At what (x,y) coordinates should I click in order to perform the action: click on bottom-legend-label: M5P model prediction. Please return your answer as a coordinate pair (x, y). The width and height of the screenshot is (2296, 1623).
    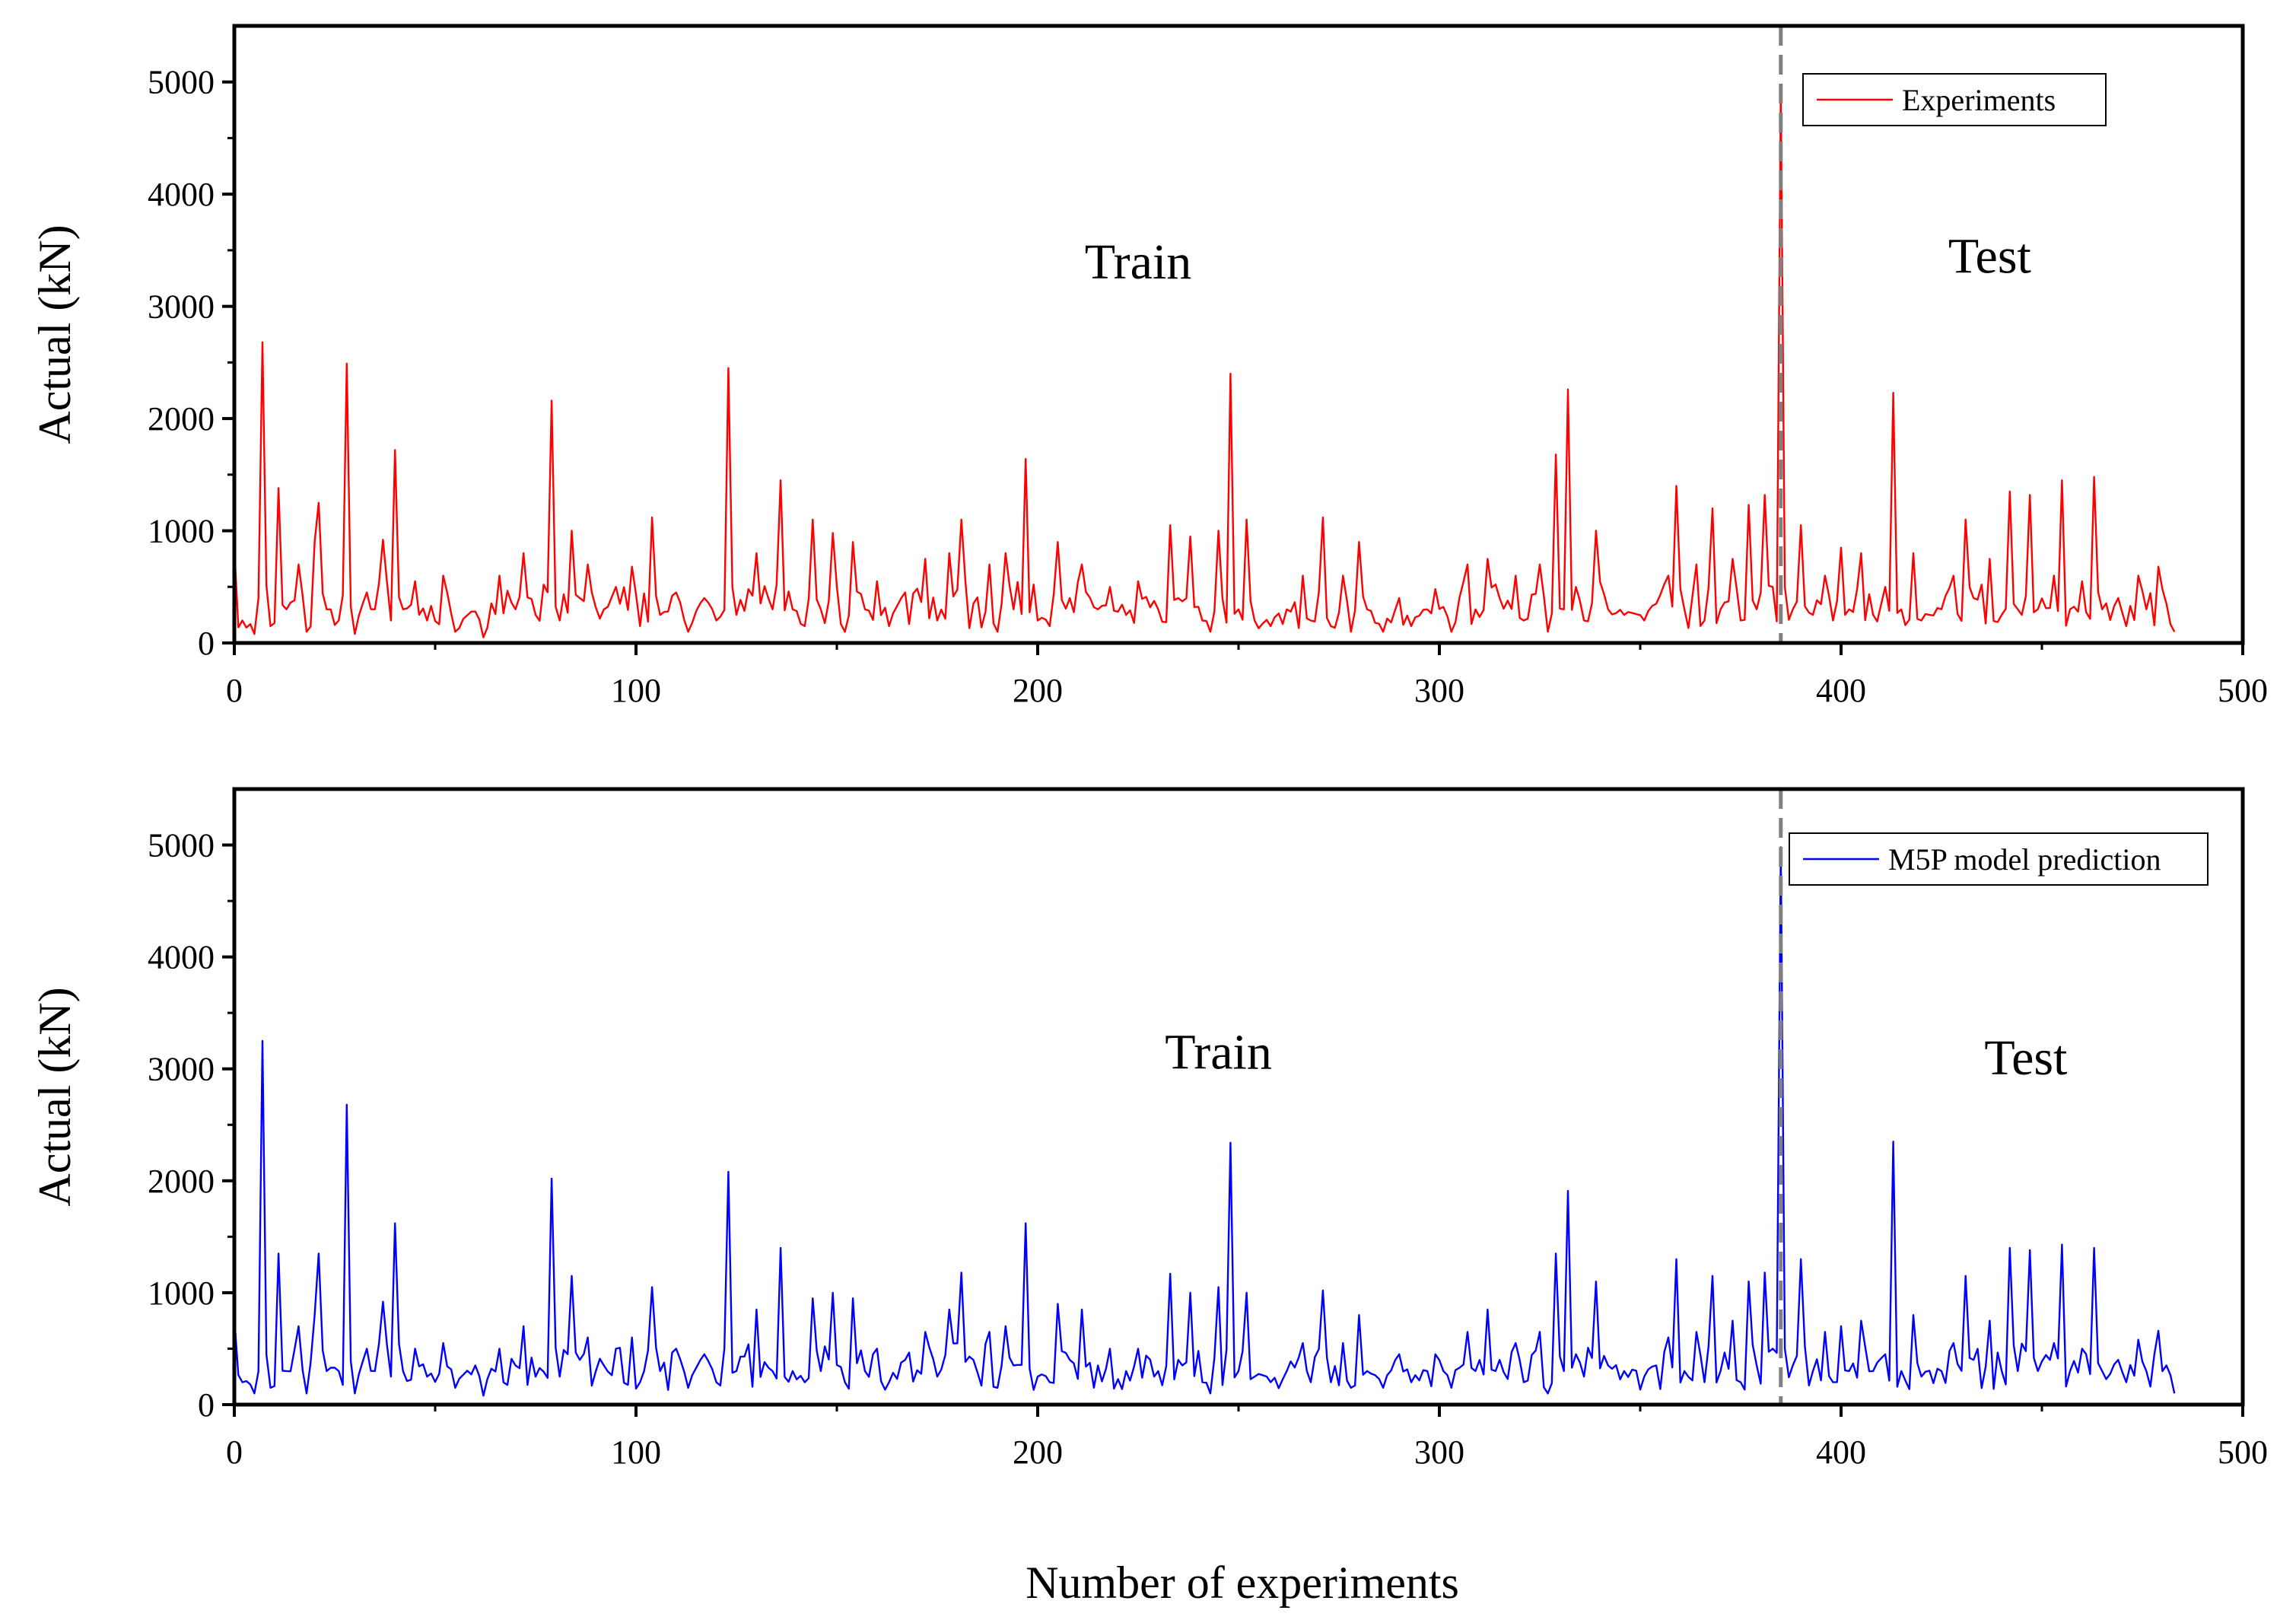
    Looking at the image, I should click on (2025, 859).